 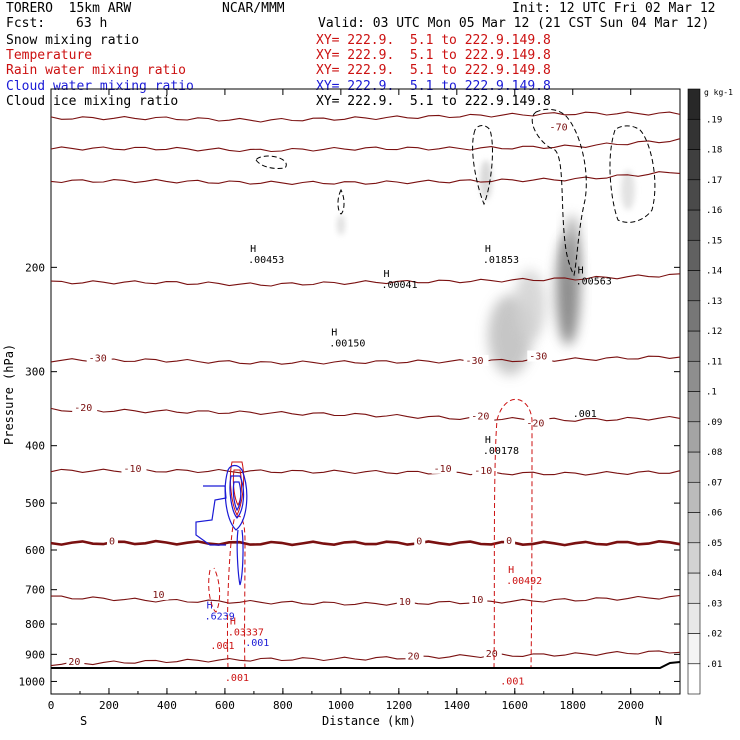 What do you see at coordinates (283, 705) in the screenshot?
I see `x-tick-label: 800` at bounding box center [283, 705].